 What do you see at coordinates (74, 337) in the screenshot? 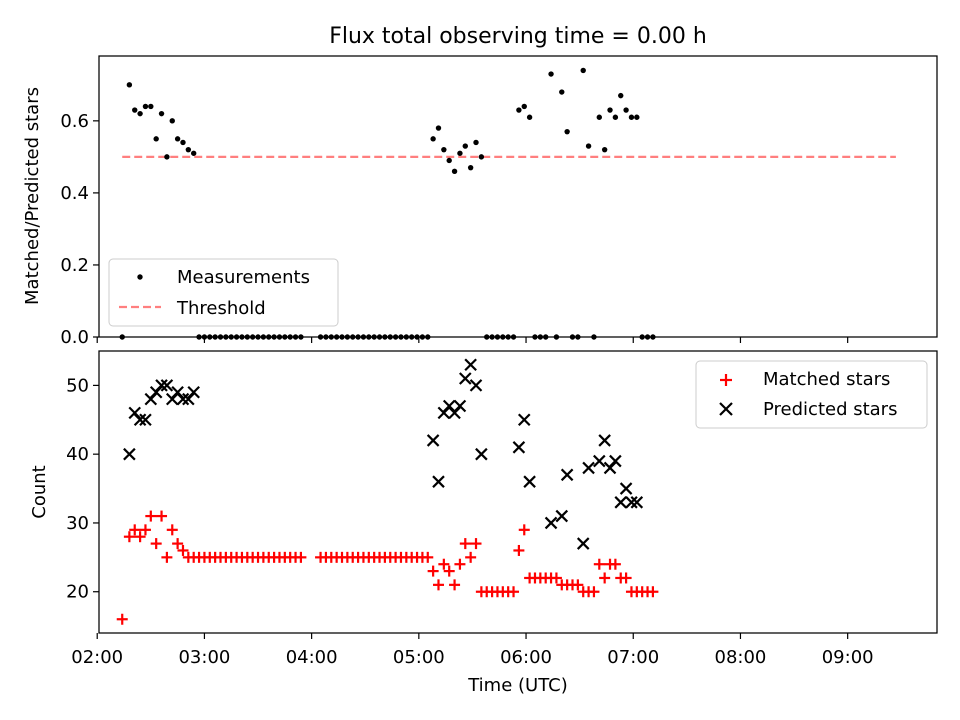
I see `top-y-tick-label: 0.0` at bounding box center [74, 337].